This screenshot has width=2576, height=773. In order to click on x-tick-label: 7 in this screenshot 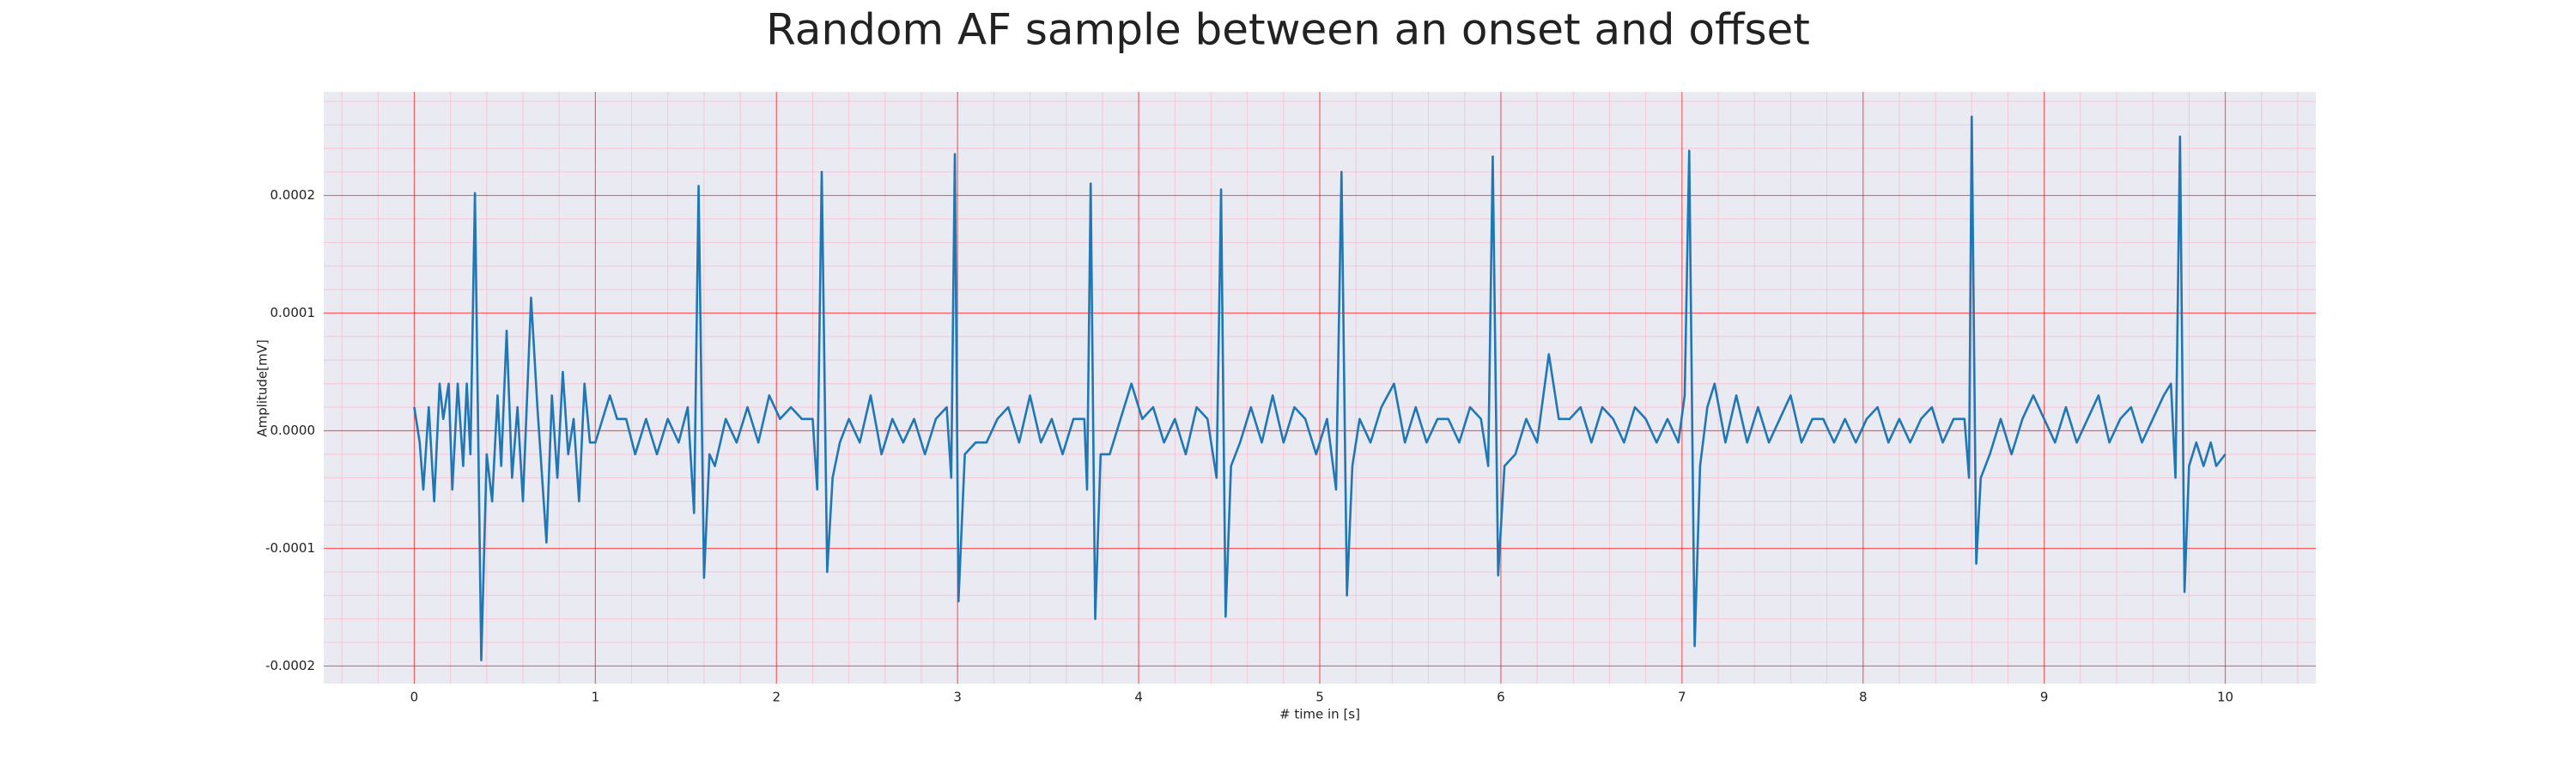, I will do `click(1682, 697)`.